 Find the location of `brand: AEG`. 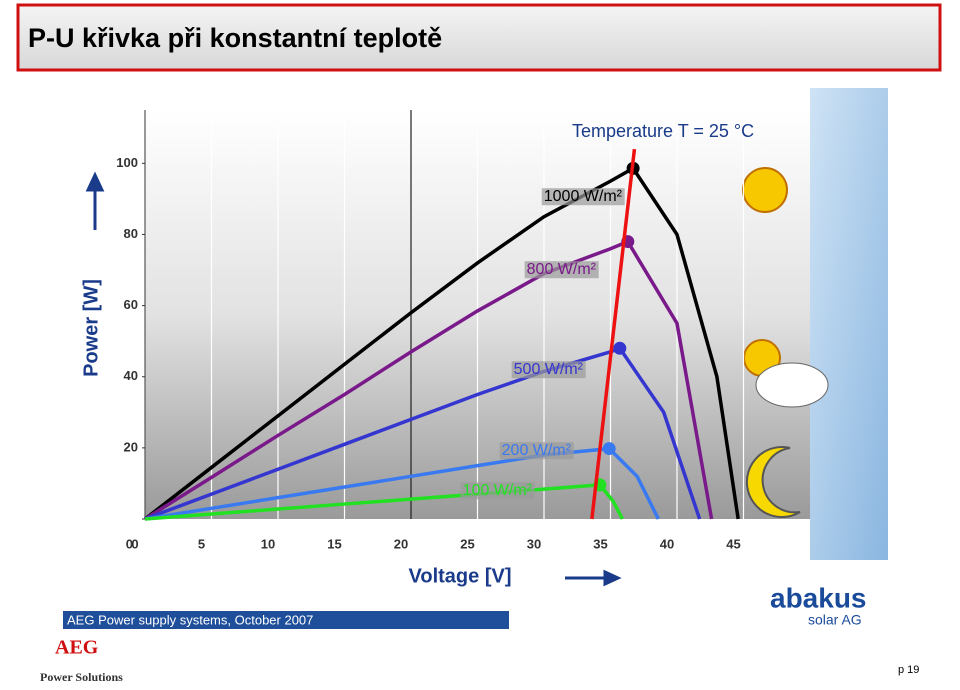

brand: AEG is located at coordinates (77, 648).